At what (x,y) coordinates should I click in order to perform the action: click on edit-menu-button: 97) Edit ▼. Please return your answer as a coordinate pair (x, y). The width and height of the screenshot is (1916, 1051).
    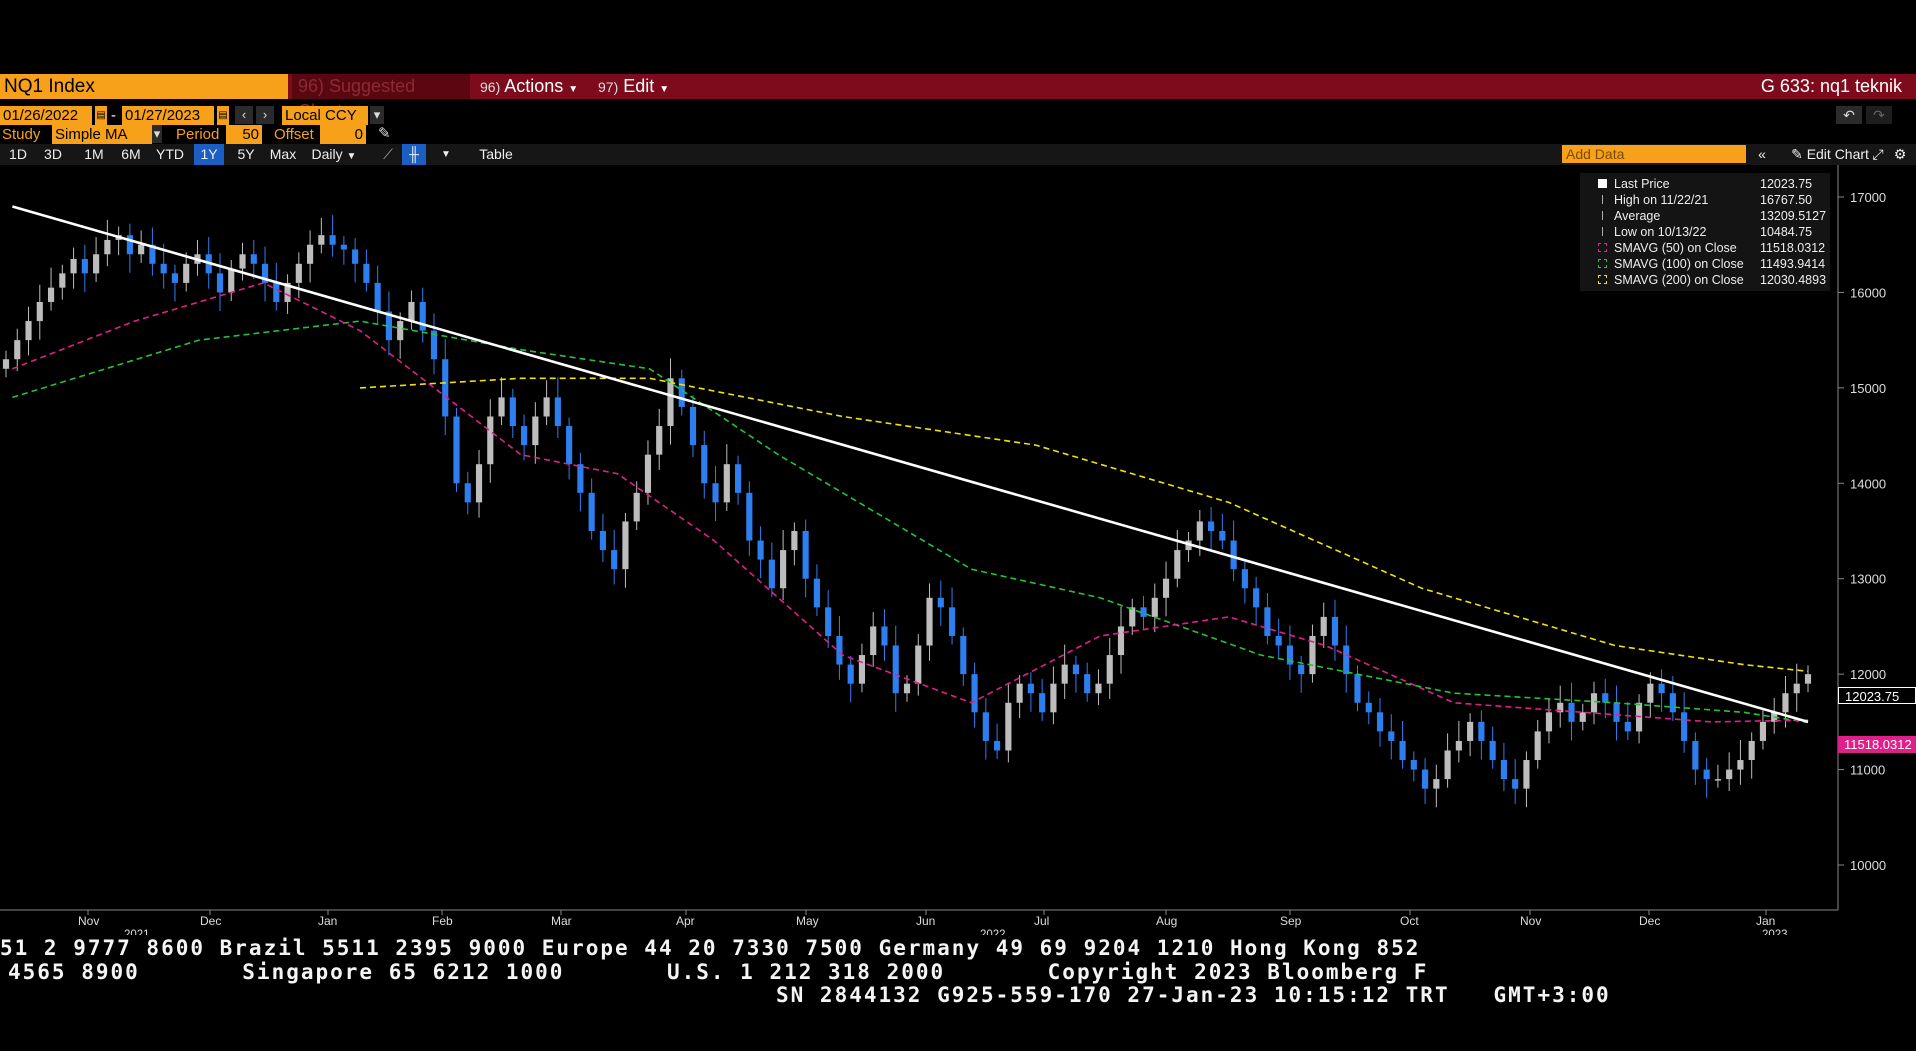
    Looking at the image, I should click on (639, 86).